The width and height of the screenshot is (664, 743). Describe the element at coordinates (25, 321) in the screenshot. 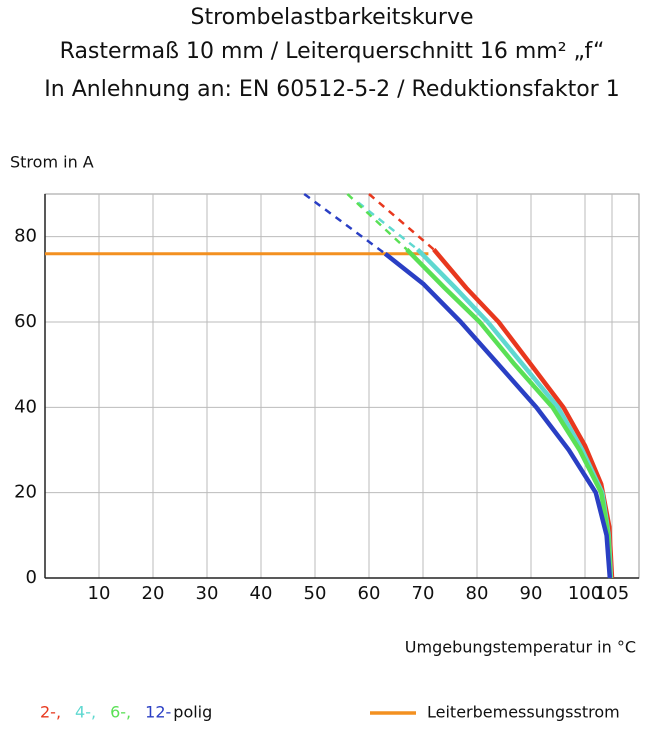

I see `y-tick-label: 60` at that location.